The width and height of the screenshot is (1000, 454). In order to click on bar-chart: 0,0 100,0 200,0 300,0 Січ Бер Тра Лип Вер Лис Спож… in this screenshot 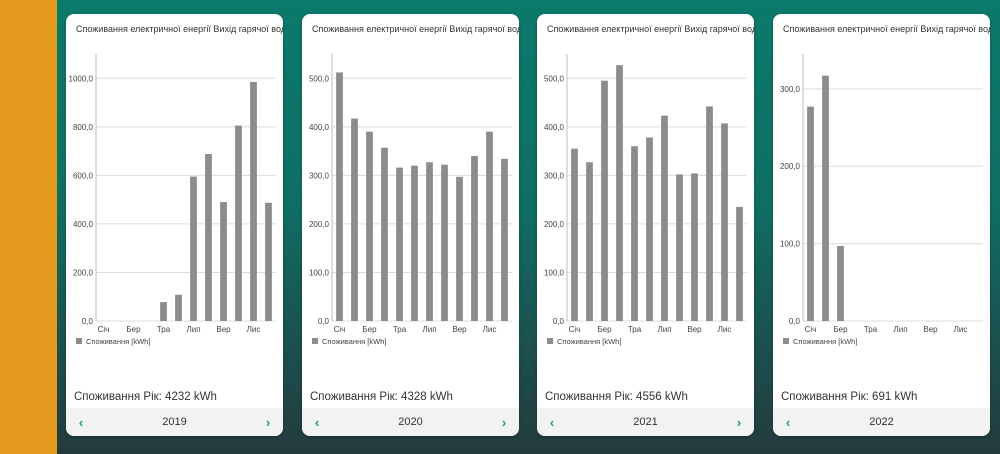, I will do `click(881, 200)`.